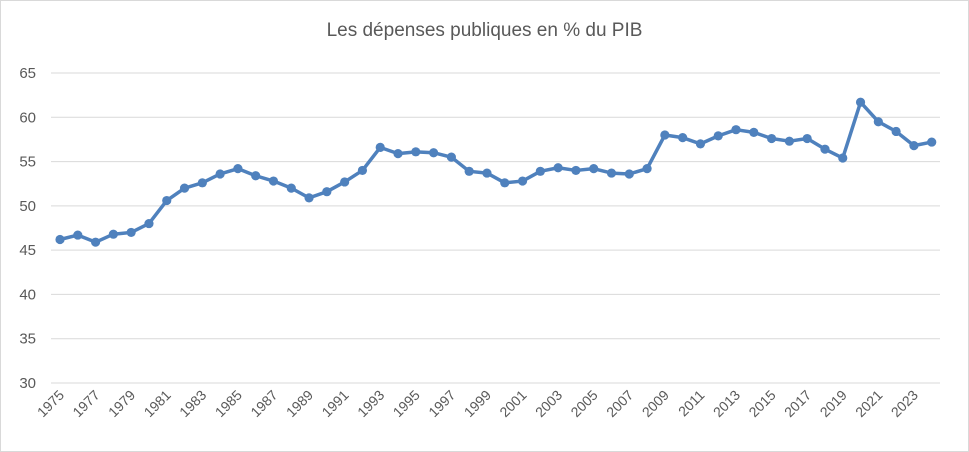  What do you see at coordinates (85, 403) in the screenshot?
I see `x-tick-label: 1977` at bounding box center [85, 403].